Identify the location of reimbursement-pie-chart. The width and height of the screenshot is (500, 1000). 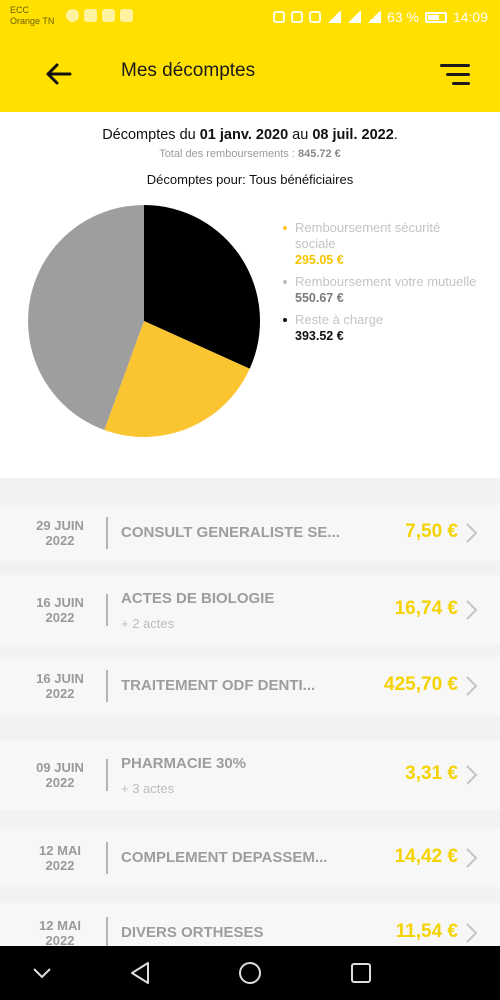
(144, 321).